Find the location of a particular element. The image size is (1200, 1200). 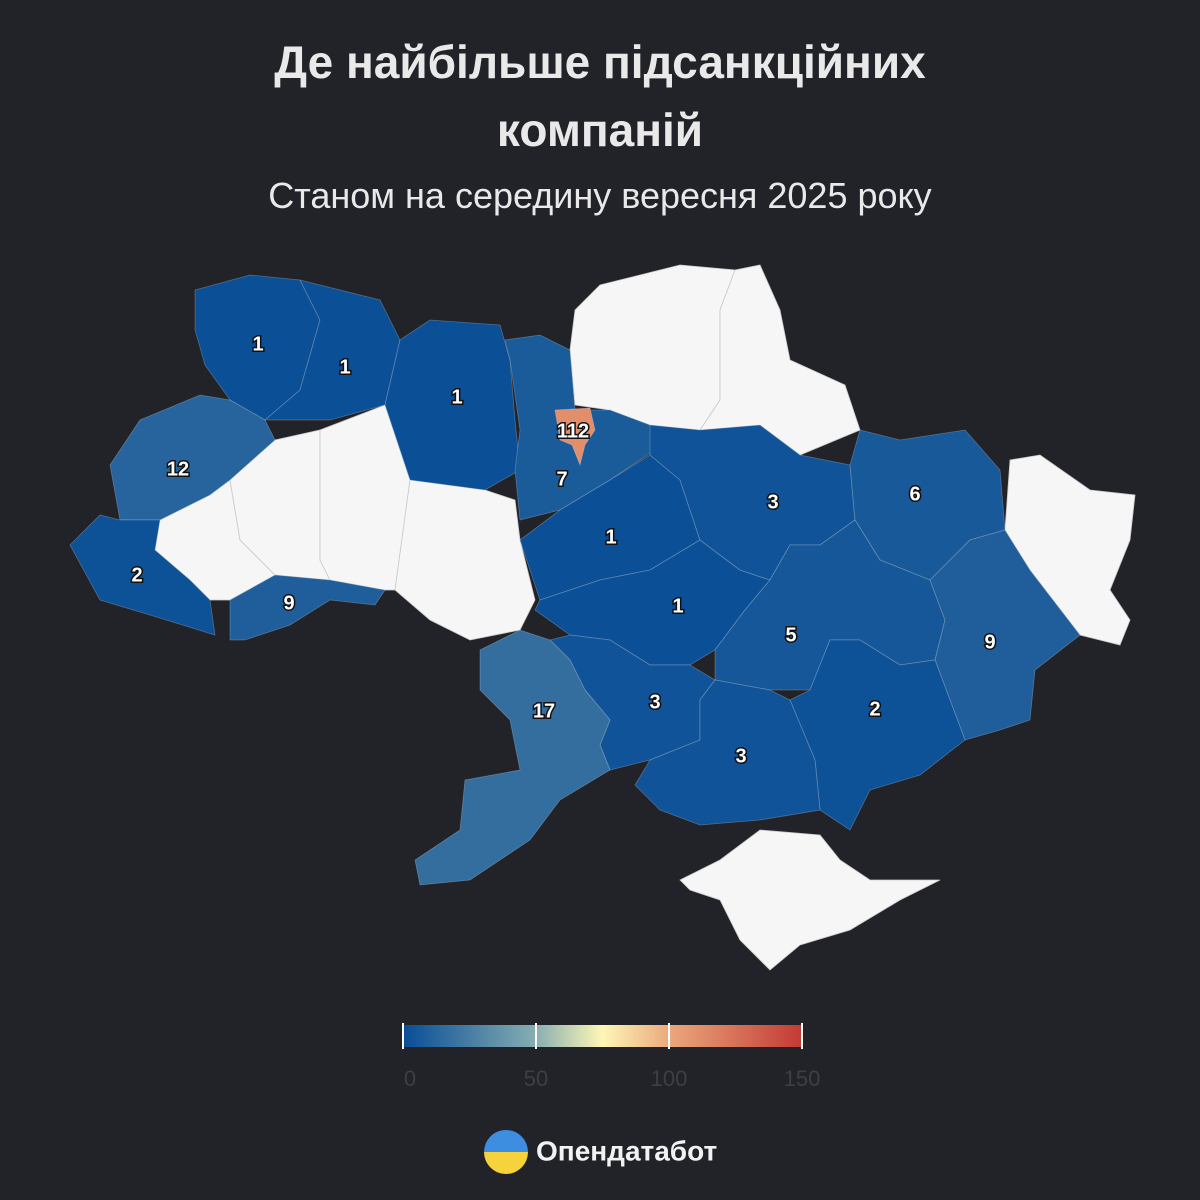

region-value: 7 is located at coordinates (561, 479).